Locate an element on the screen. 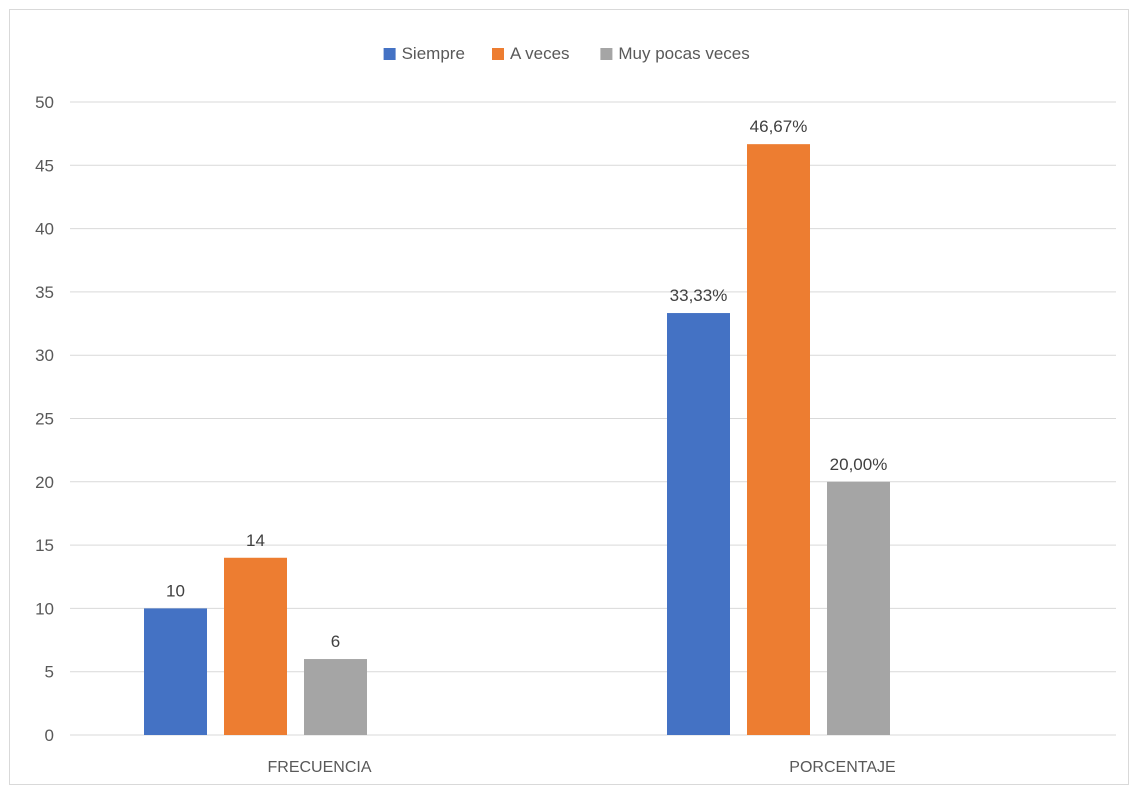  legend: Siempre A veces Muy pocas veces is located at coordinates (566, 53).